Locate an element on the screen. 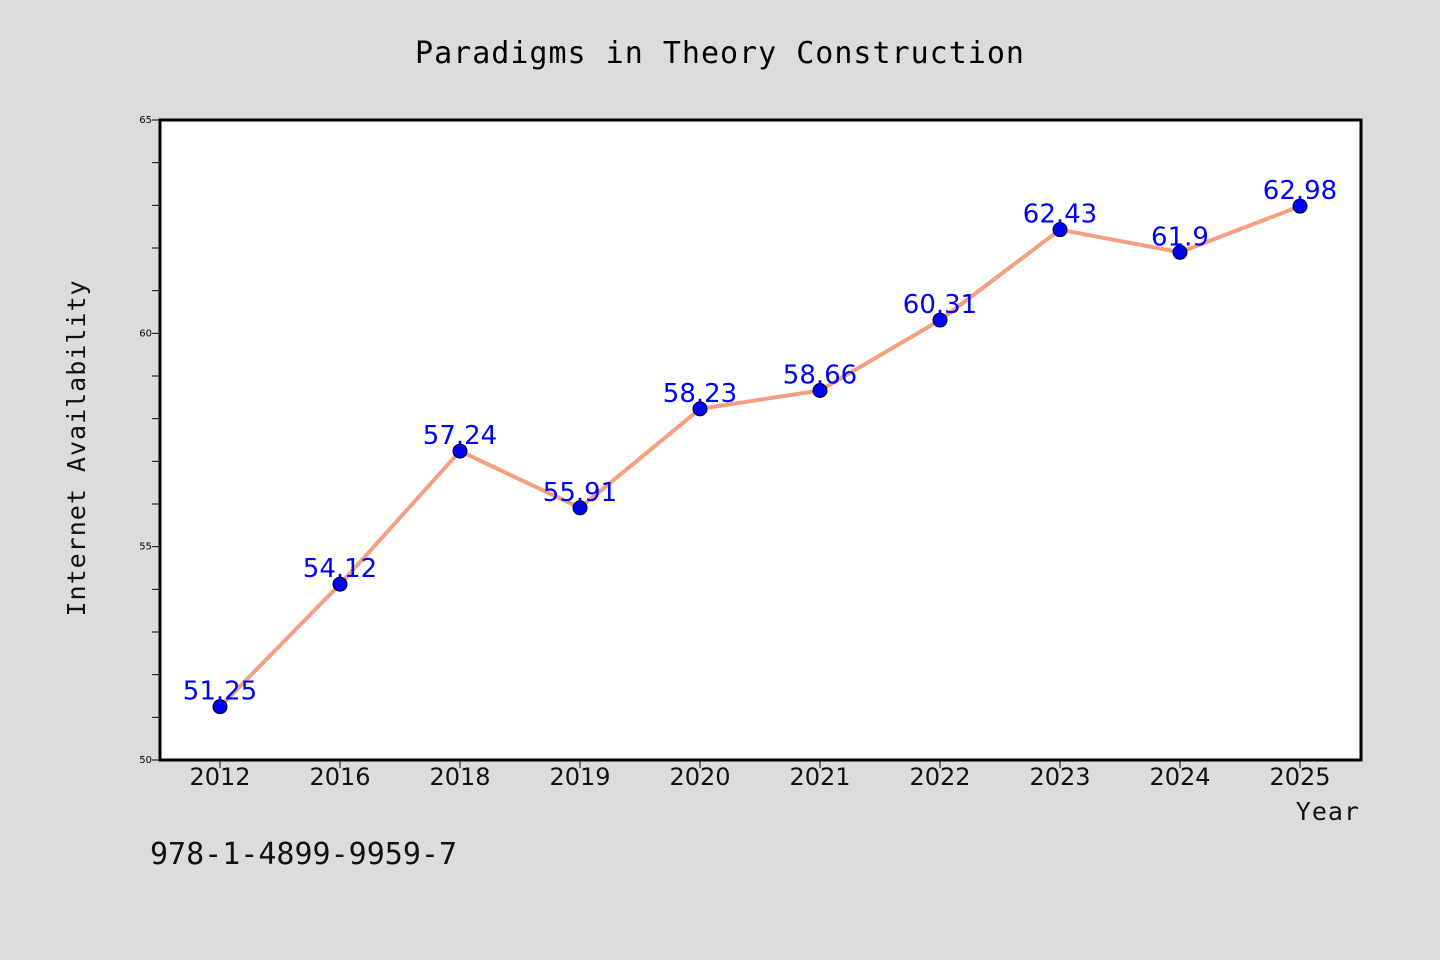 The image size is (1440, 960). y-tick-label: 55 is located at coordinates (145, 547).